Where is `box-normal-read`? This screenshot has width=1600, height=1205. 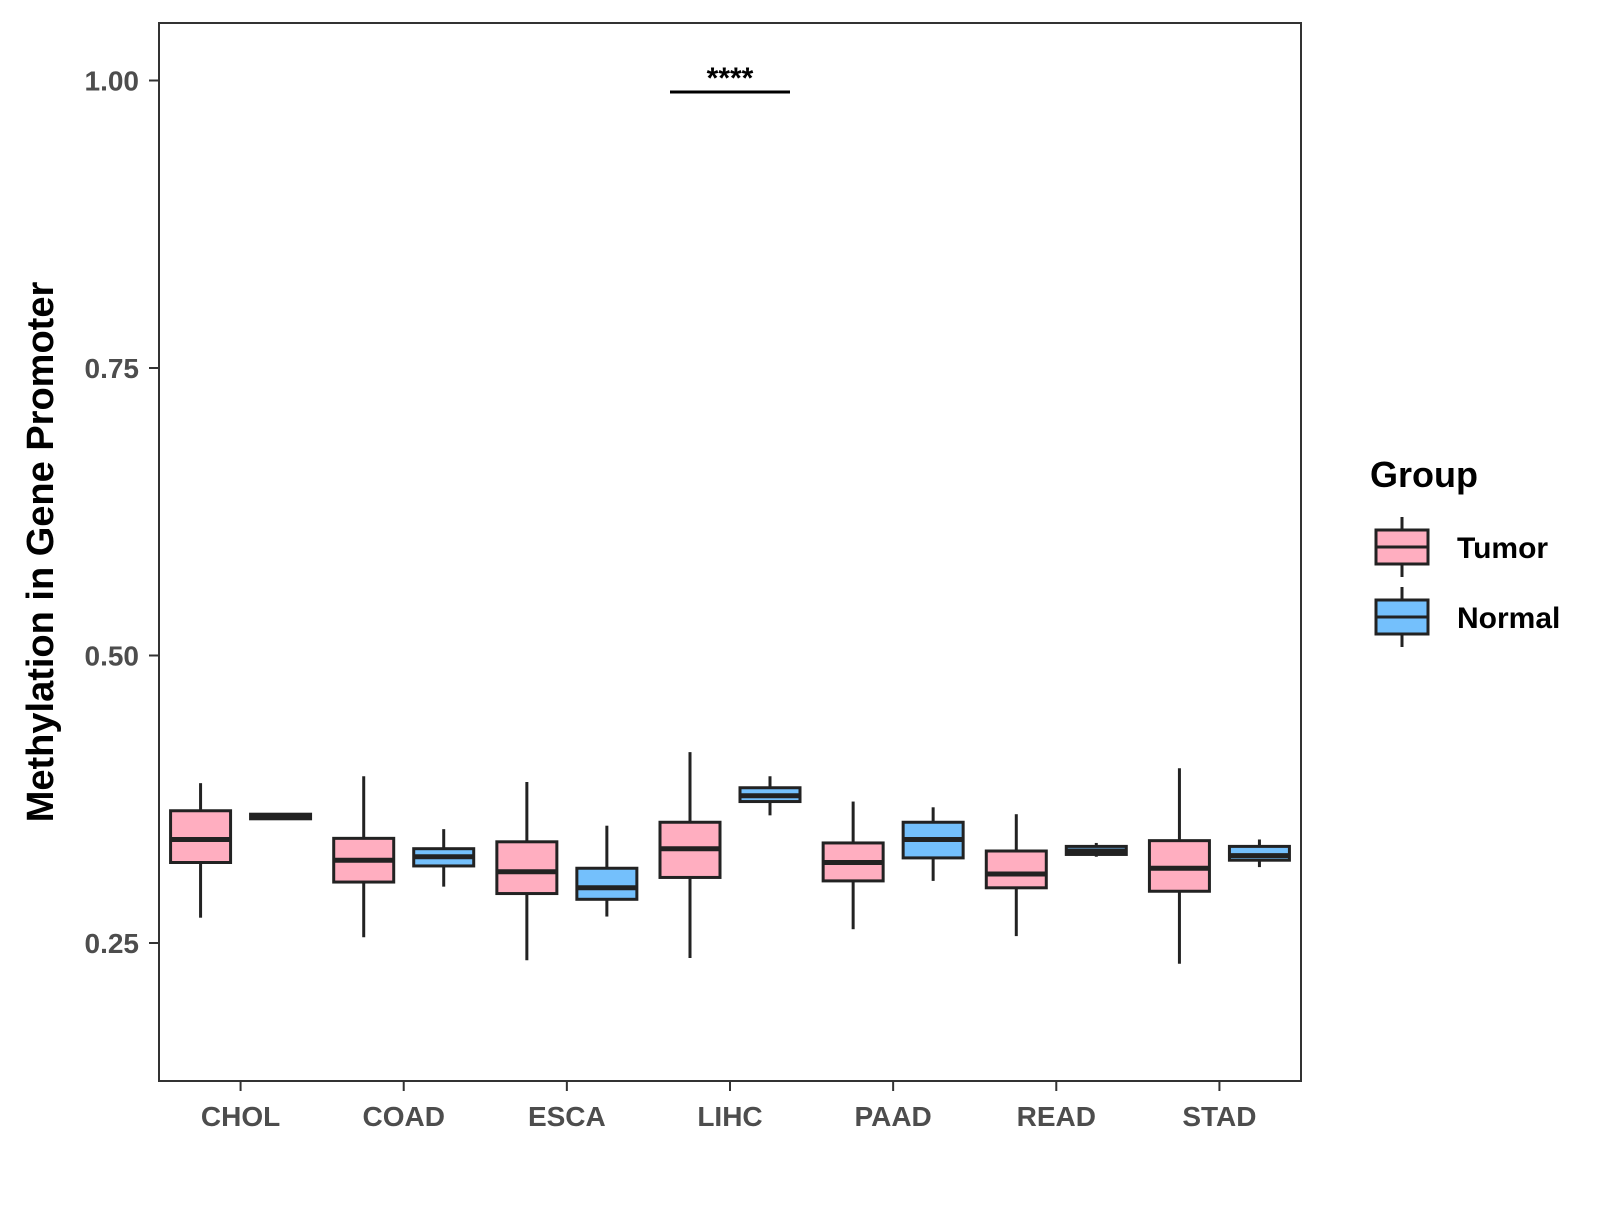 box-normal-read is located at coordinates (1096, 849).